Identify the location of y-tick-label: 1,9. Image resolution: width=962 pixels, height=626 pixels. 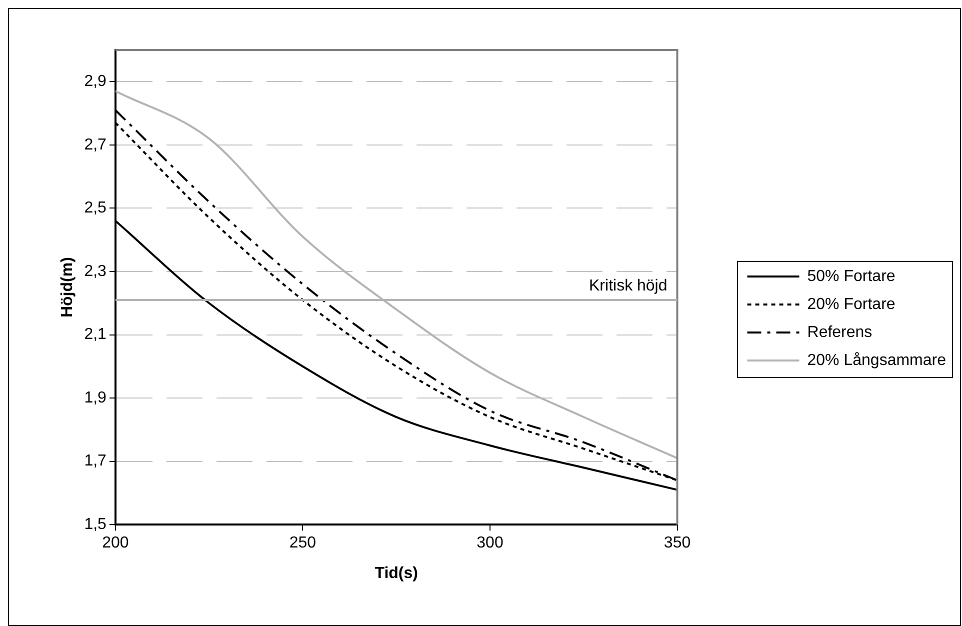
(95, 397).